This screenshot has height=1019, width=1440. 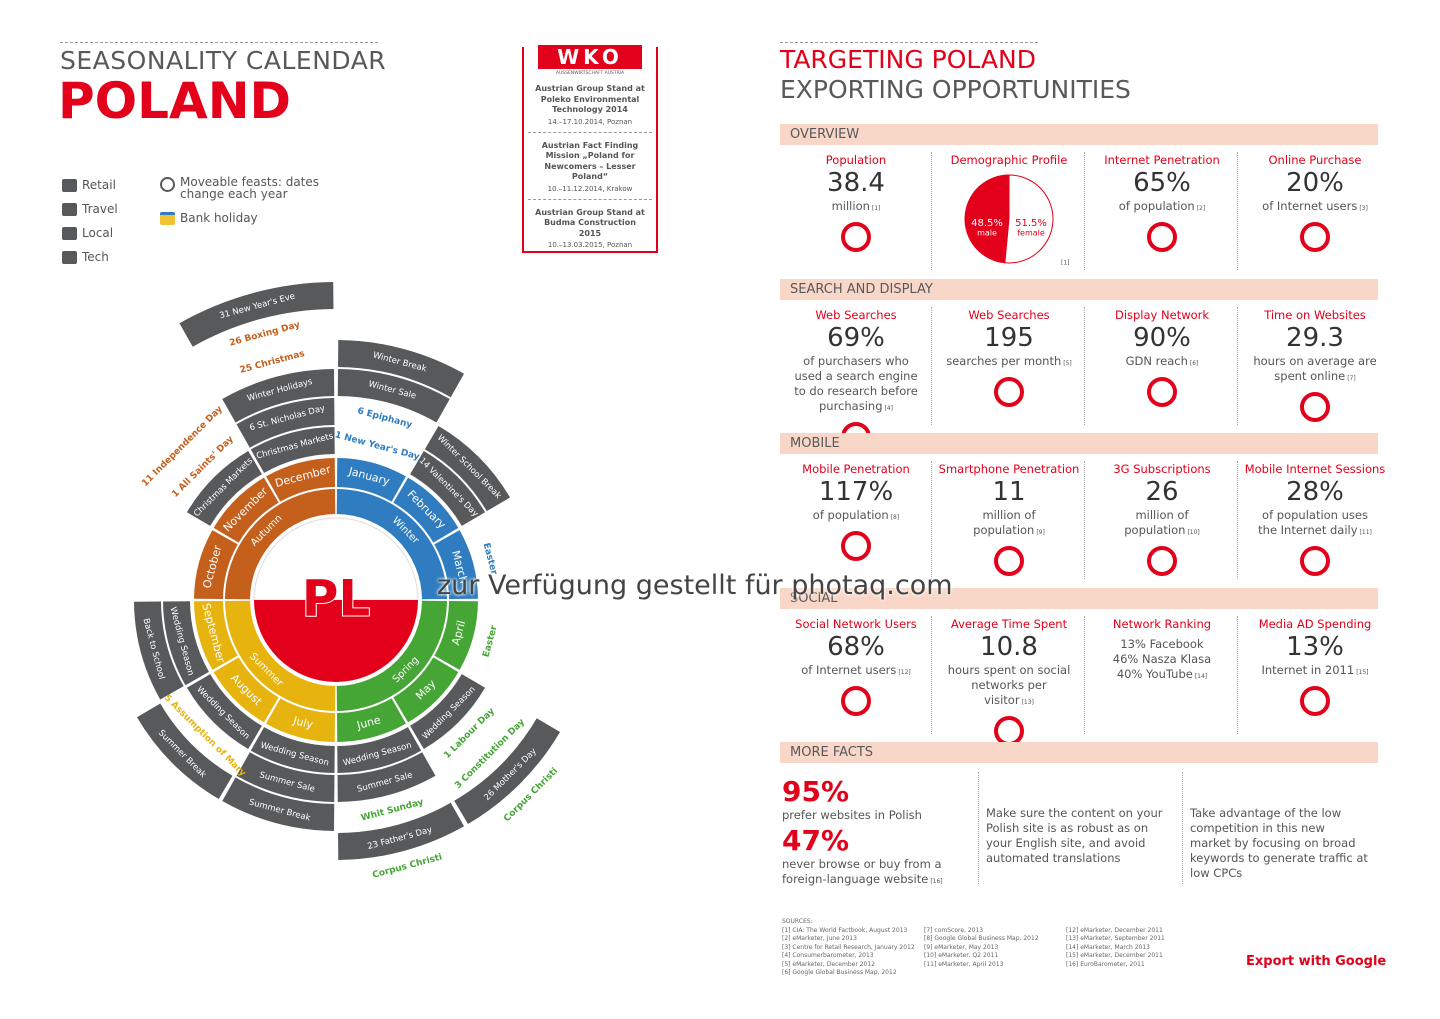 What do you see at coordinates (95, 257) in the screenshot?
I see `legend-label: Tech` at bounding box center [95, 257].